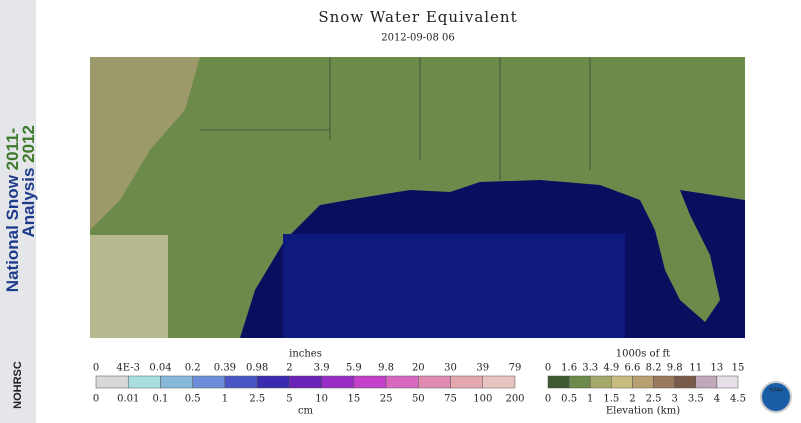 Image resolution: width=801 pixels, height=423 pixels. Describe the element at coordinates (418, 368) in the screenshot. I see `legend-top-label: 20` at that location.